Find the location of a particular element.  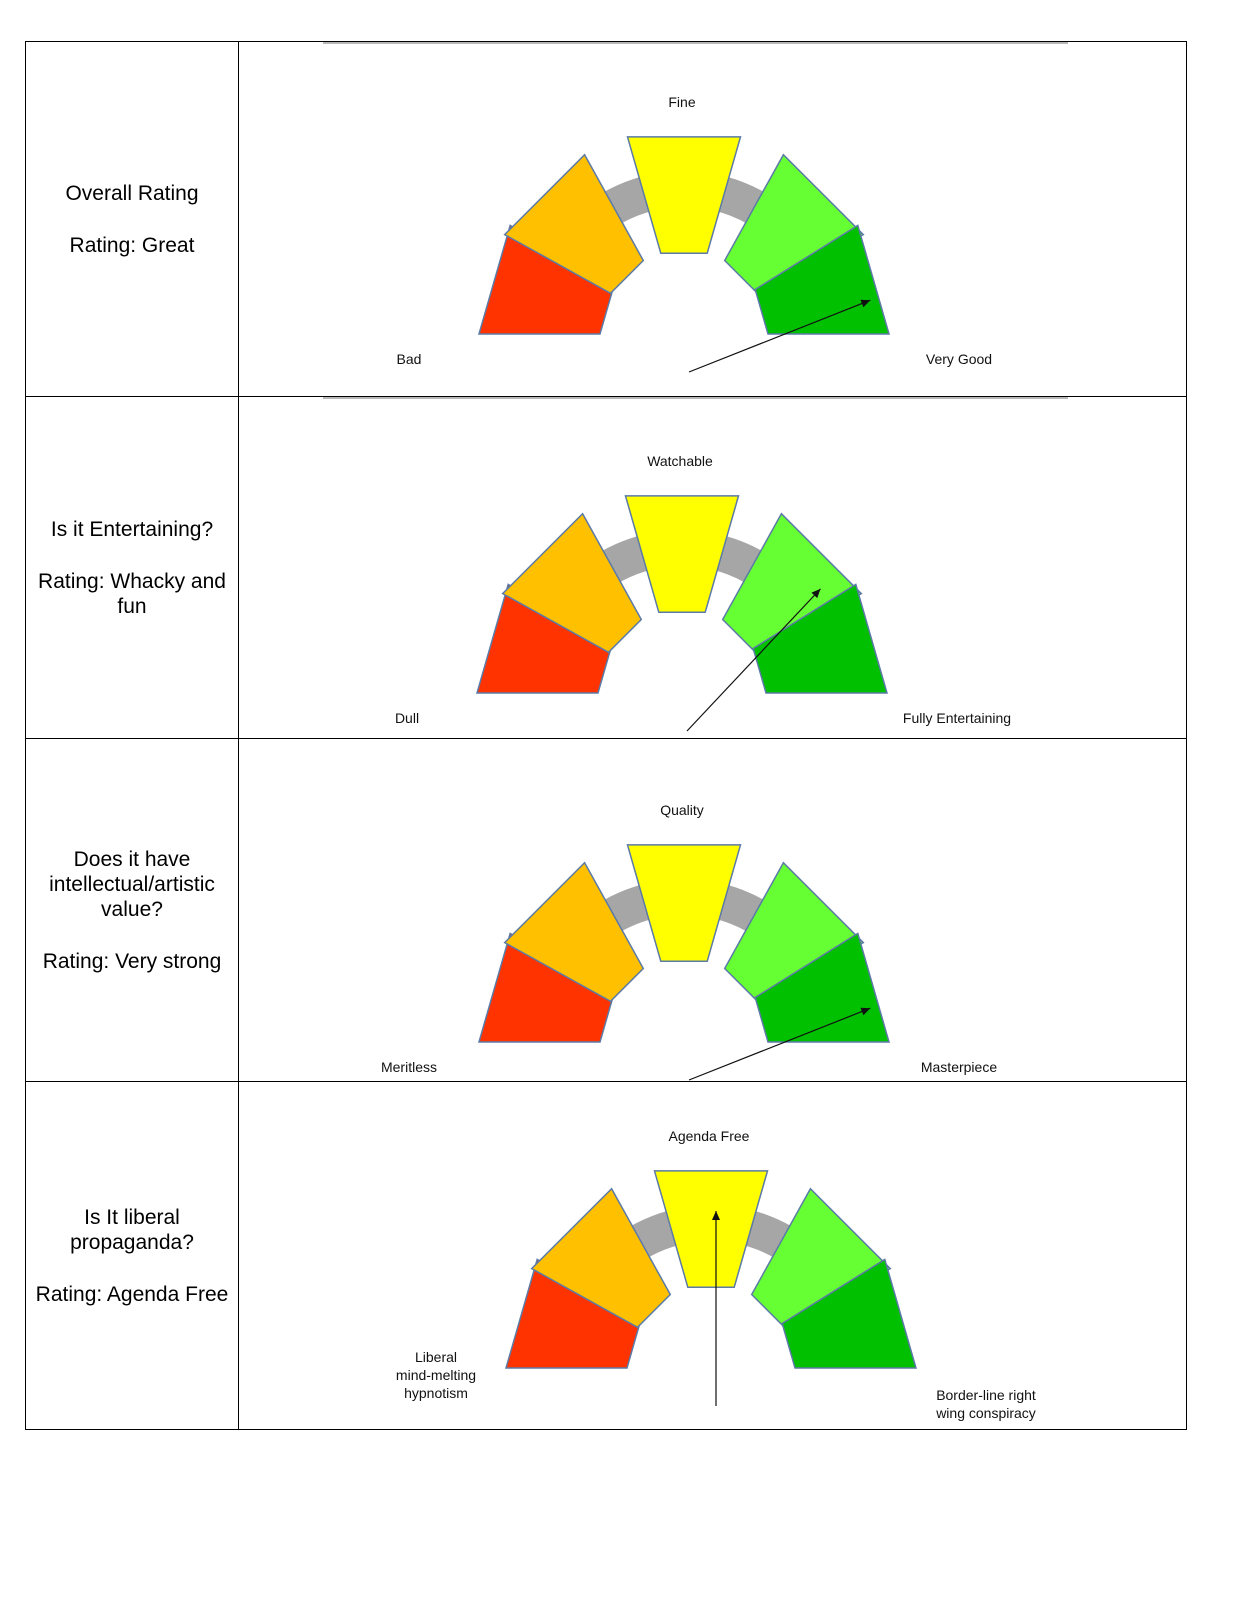

question-cell: Overall Rating Rating: Great is located at coordinates (132, 219).